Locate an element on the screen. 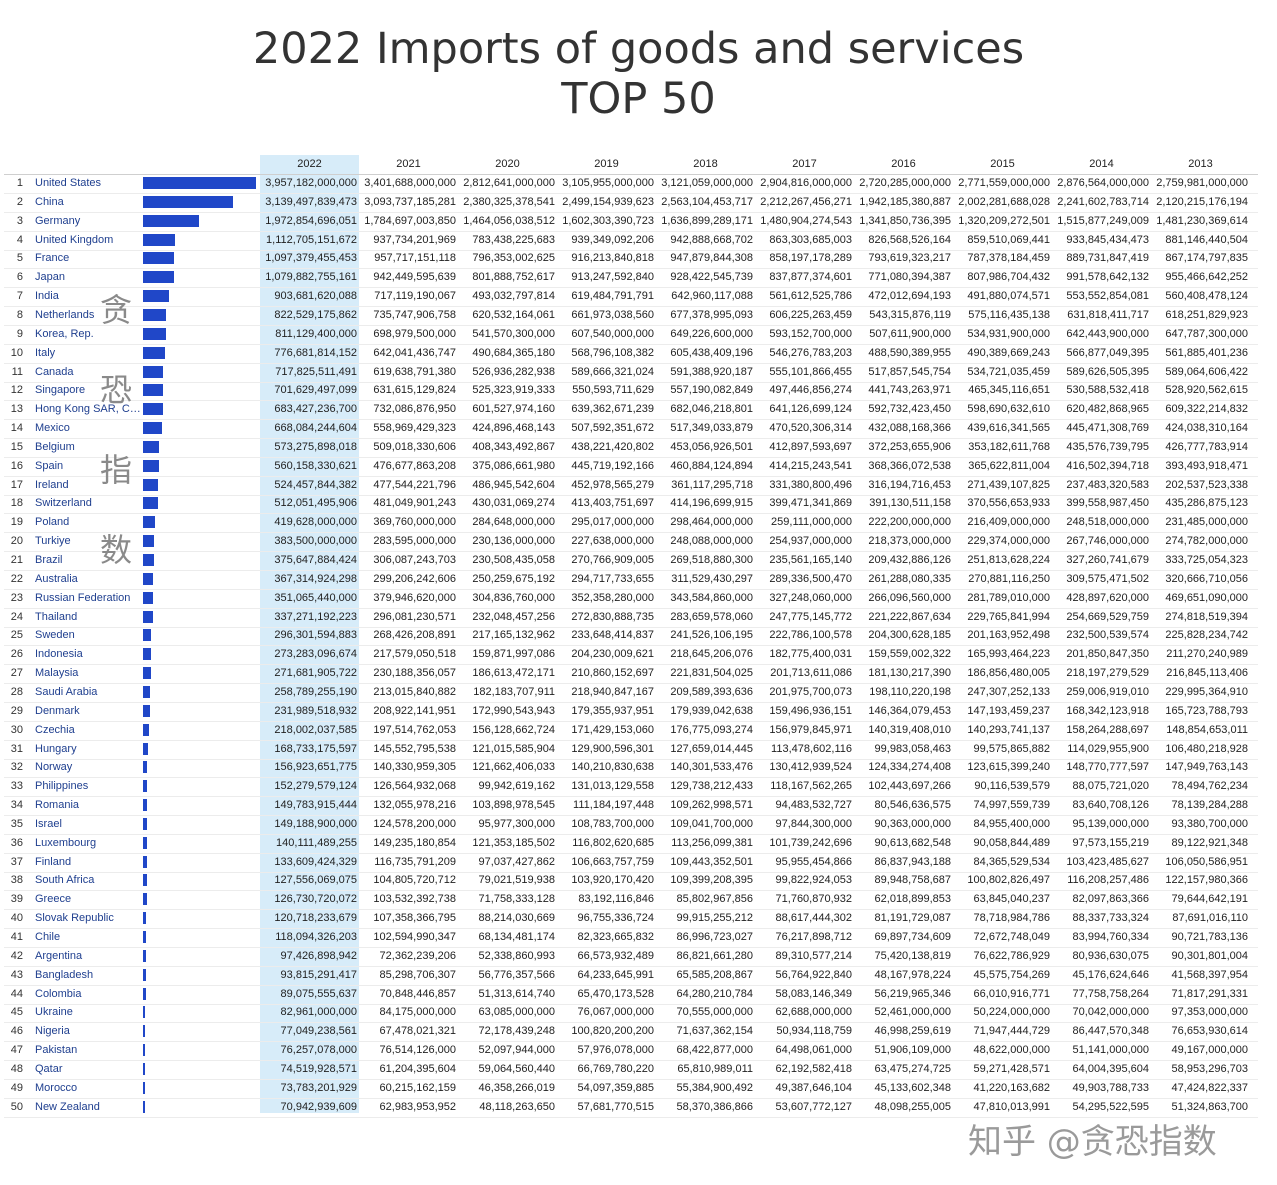 This screenshot has height=1185, width=1277. cell-2017: 62,688,000,000 is located at coordinates (813, 1012).